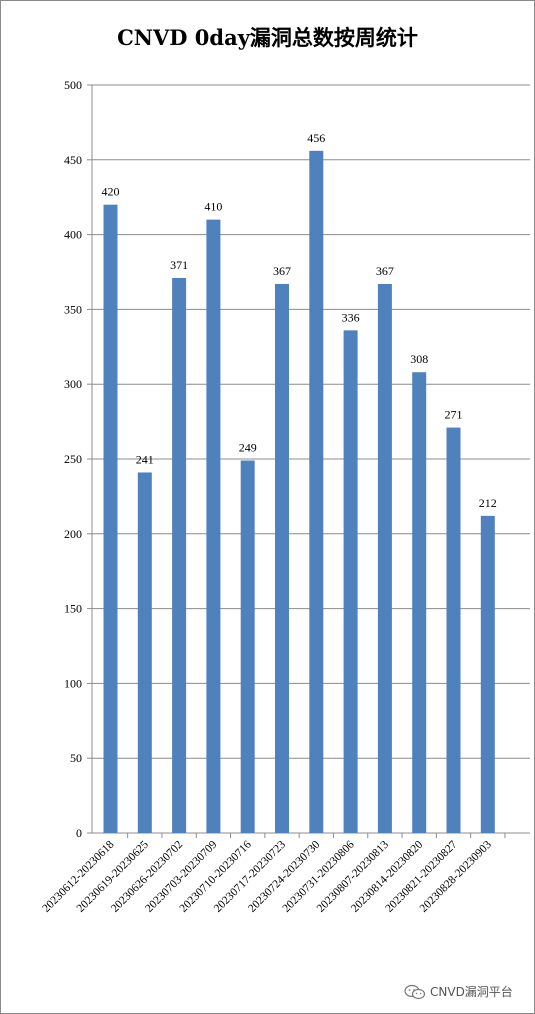 This screenshot has width=535, height=1014. I want to click on data-label: 308, so click(419, 359).